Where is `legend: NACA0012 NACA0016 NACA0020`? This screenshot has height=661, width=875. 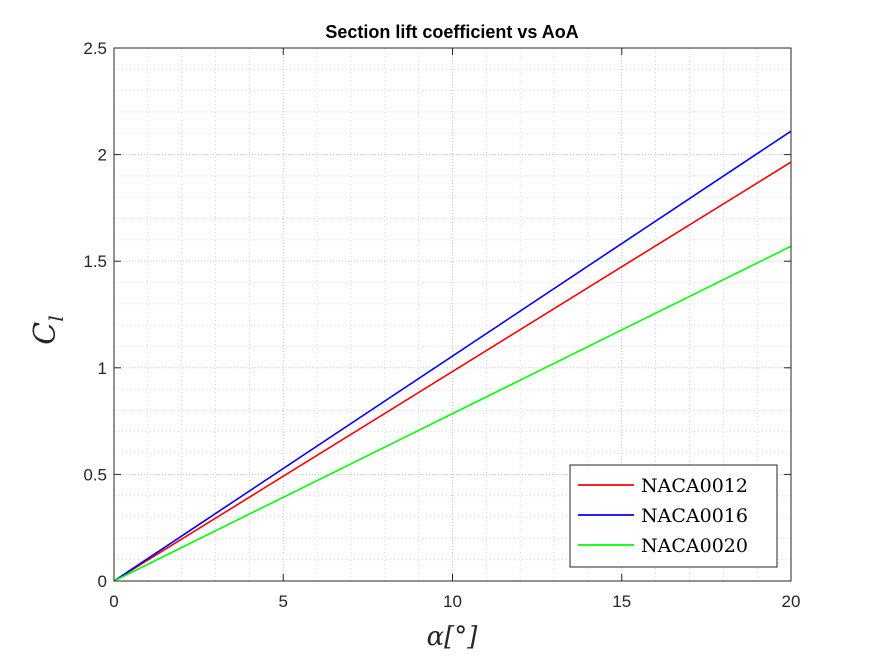 legend: NACA0012 NACA0016 NACA0020 is located at coordinates (673, 516).